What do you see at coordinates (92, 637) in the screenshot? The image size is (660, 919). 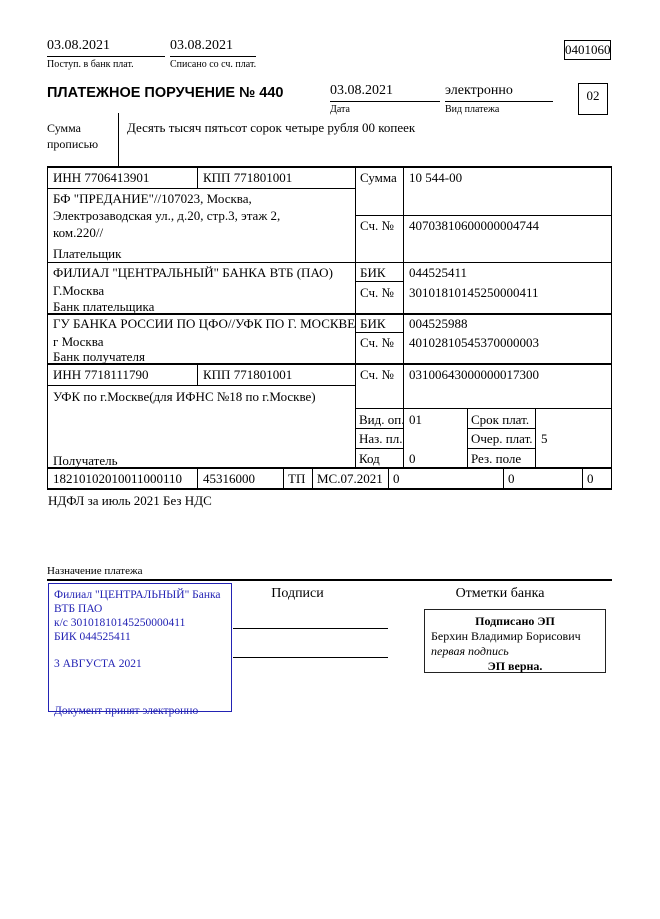 I see `stamp-bik: БИК 044525411` at bounding box center [92, 637].